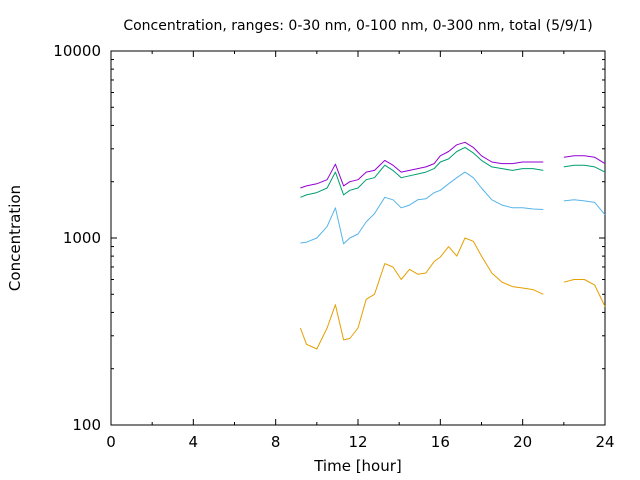  Describe the element at coordinates (276, 442) in the screenshot. I see `x-tick-label: 8` at that location.